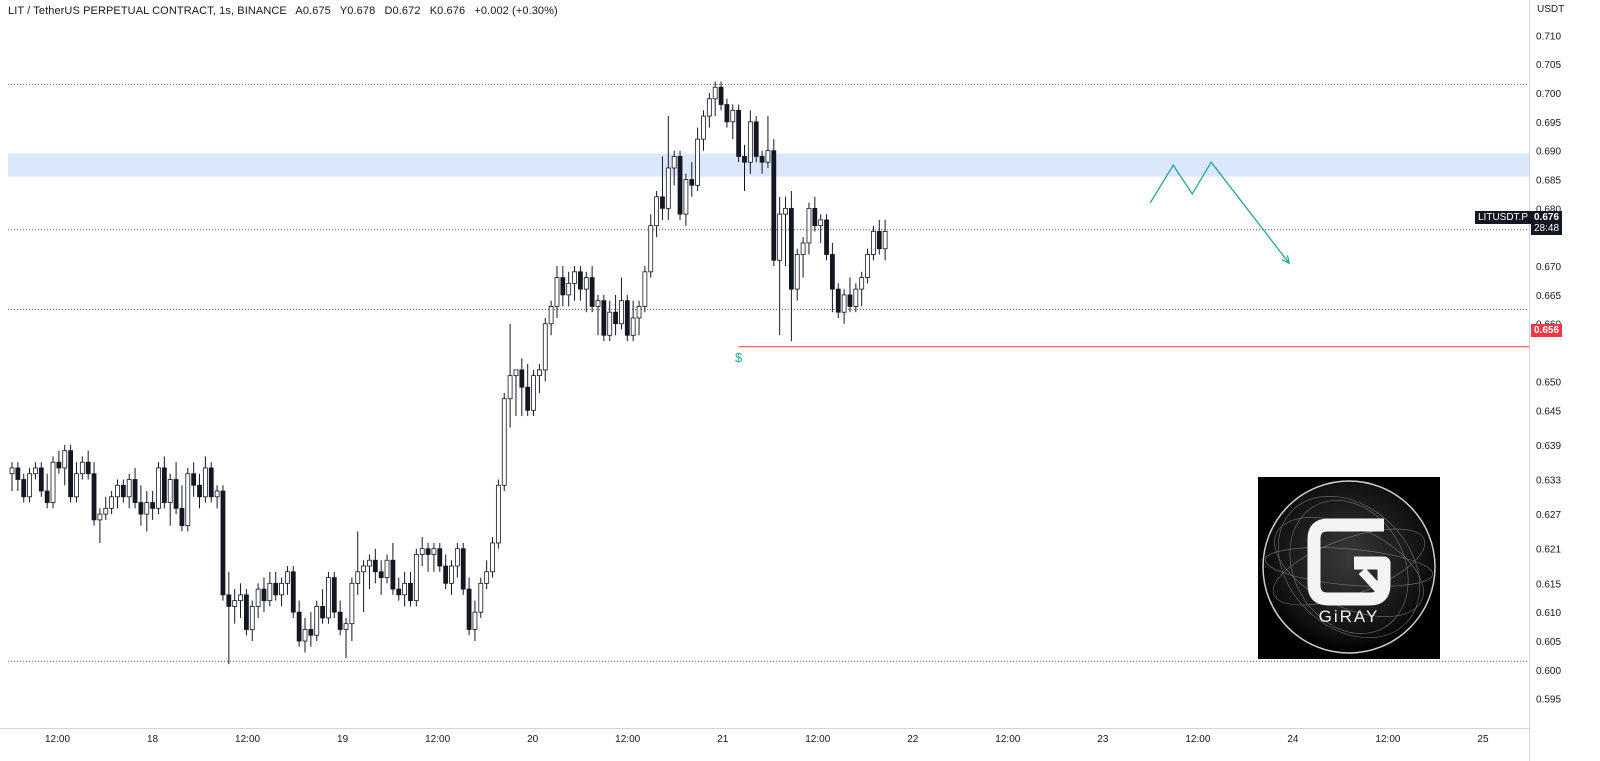  Describe the element at coordinates (723, 739) in the screenshot. I see `time-tick-label: 21` at that location.